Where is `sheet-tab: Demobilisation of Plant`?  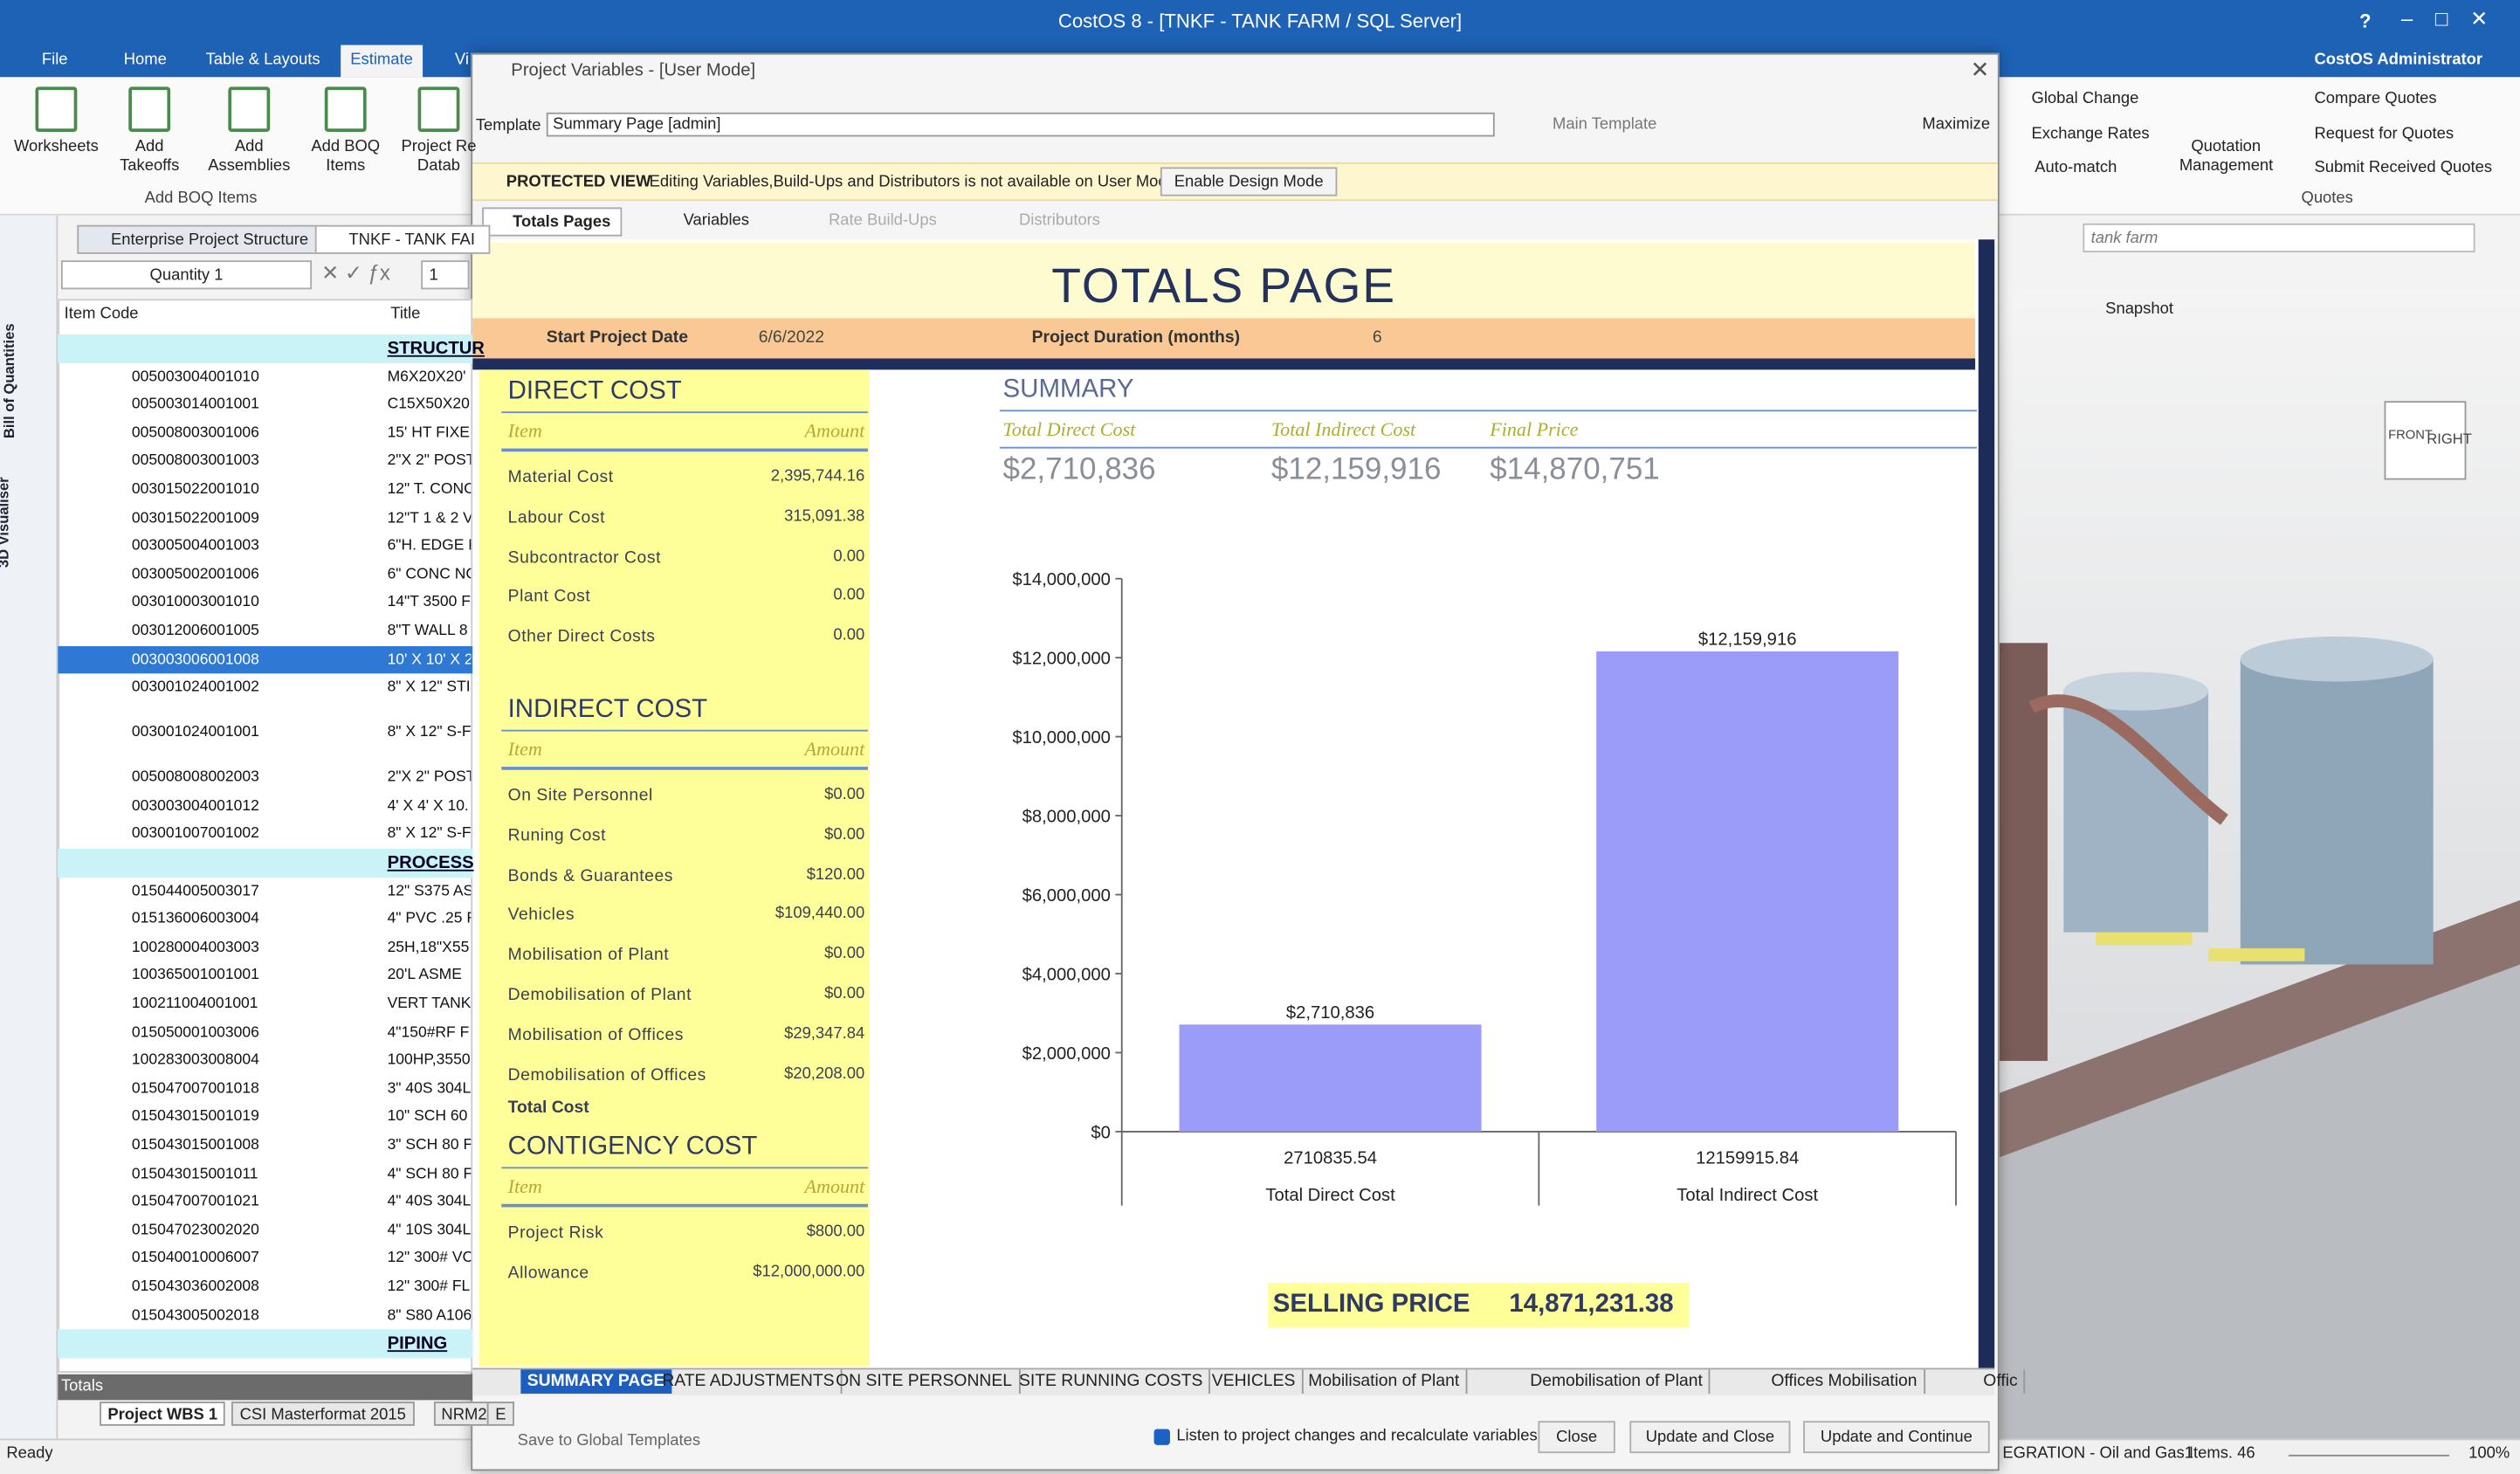
sheet-tab: Demobilisation of Plant is located at coordinates (1617, 1381).